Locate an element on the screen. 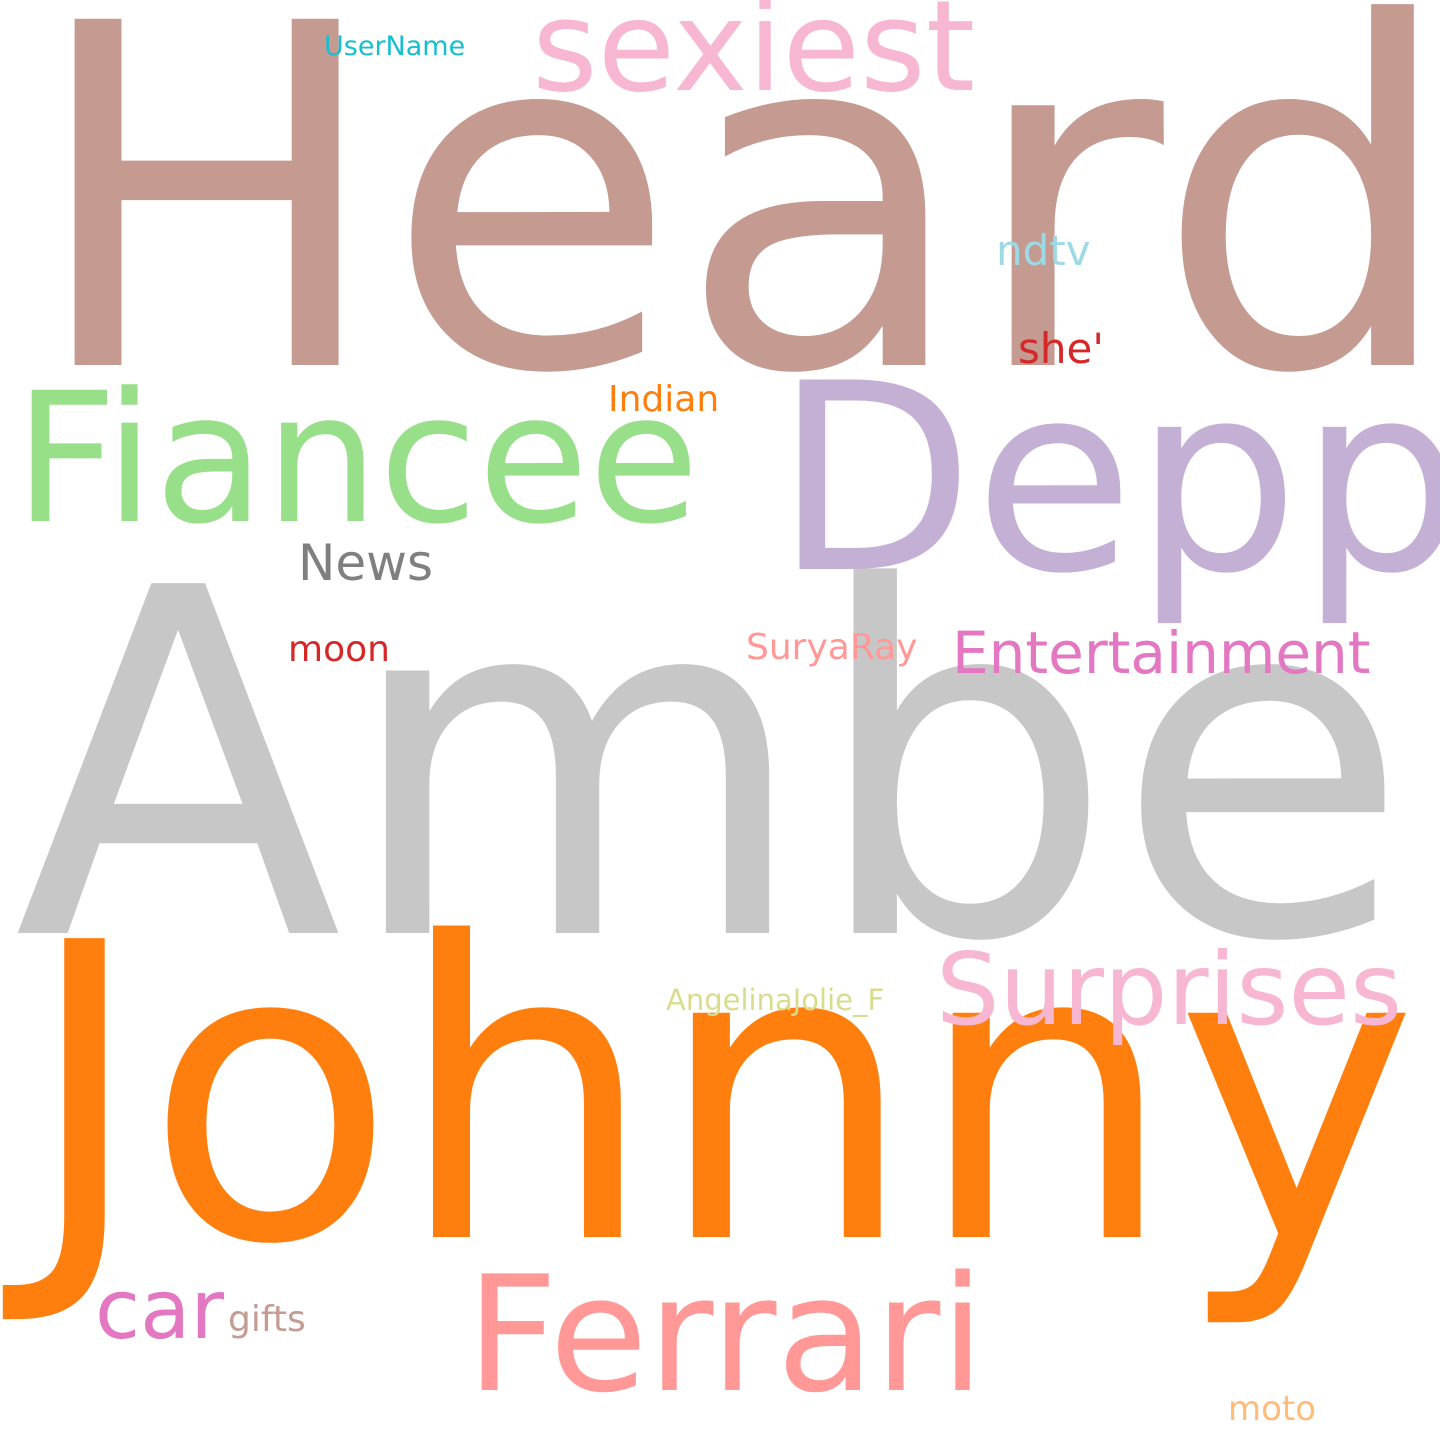 The height and width of the screenshot is (1440, 1440). word-depp: Depp is located at coordinates (1107, 480).